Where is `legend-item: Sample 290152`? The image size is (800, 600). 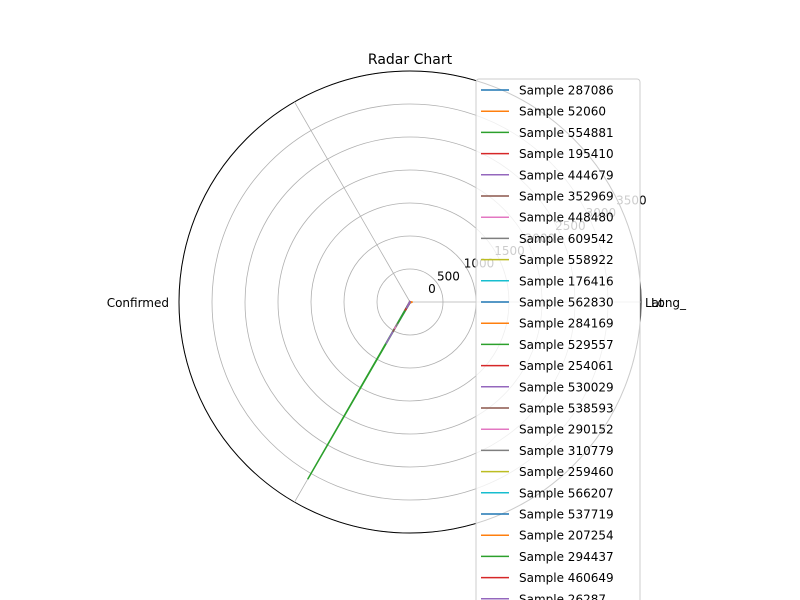
legend-item: Sample 290152 is located at coordinates (547, 430).